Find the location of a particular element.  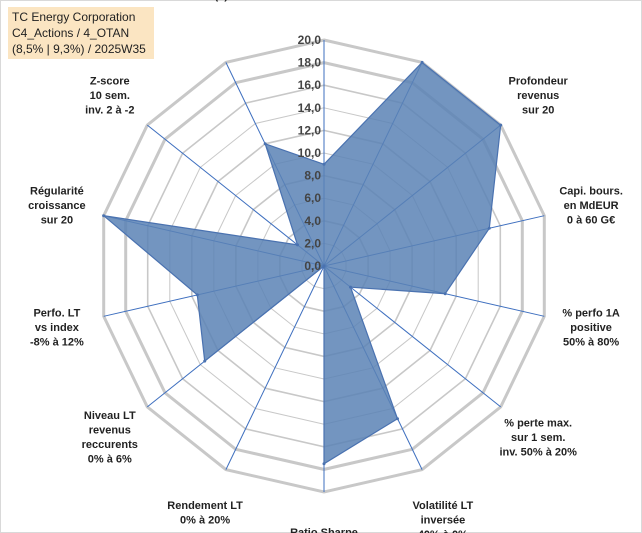

category-label: MomentumAchat (20) /Vente (0) is located at coordinates (204, 1).